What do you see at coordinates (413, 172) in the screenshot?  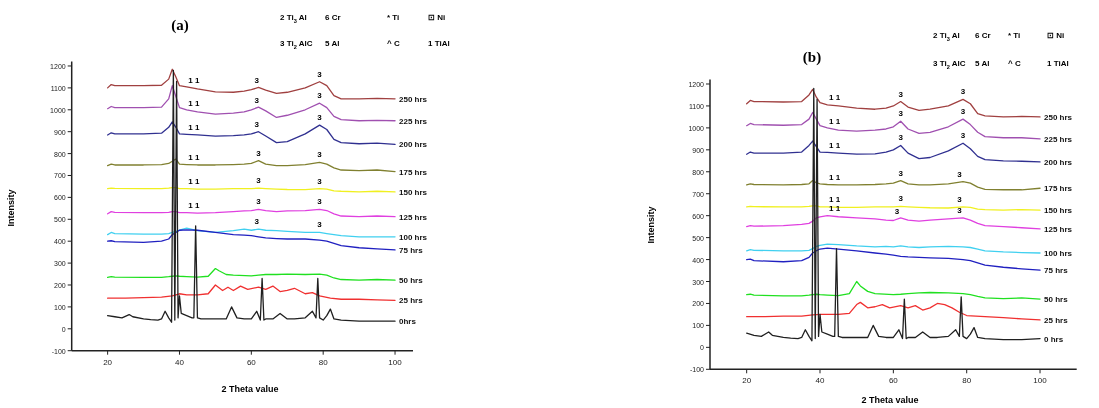 I see `series-label: 175 hrs` at bounding box center [413, 172].